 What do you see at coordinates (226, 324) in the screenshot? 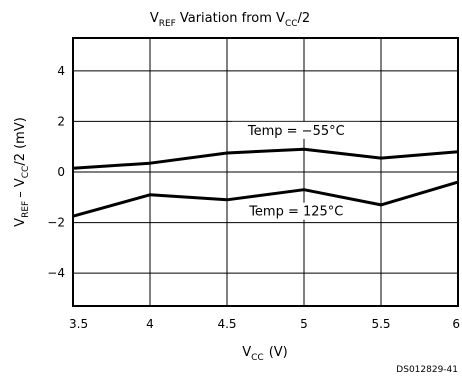
I see `x-tick-label: 4.5` at bounding box center [226, 324].